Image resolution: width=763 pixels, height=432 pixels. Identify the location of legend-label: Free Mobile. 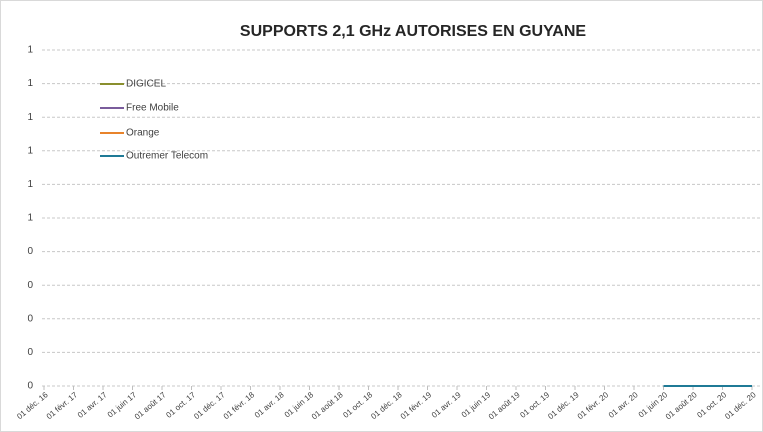
(152, 108).